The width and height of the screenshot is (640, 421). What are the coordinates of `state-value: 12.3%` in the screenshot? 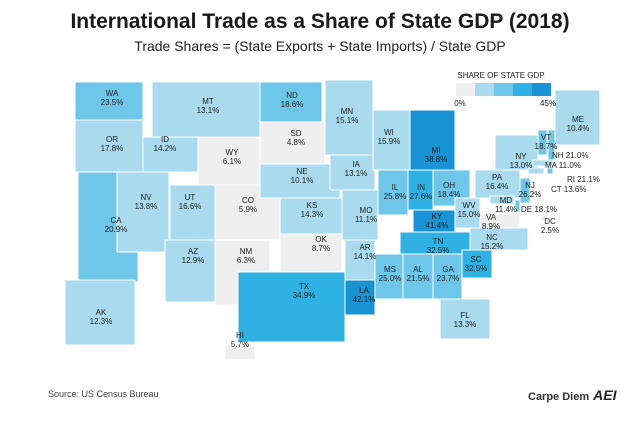 It's located at (101, 321).